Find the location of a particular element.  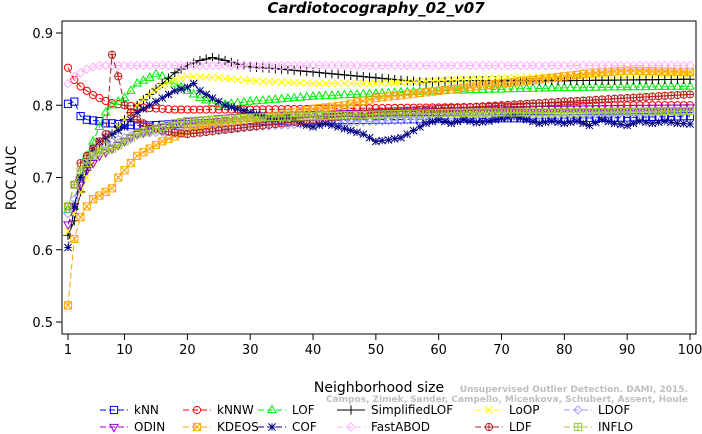

legend-marker-odin is located at coordinates (114, 428).